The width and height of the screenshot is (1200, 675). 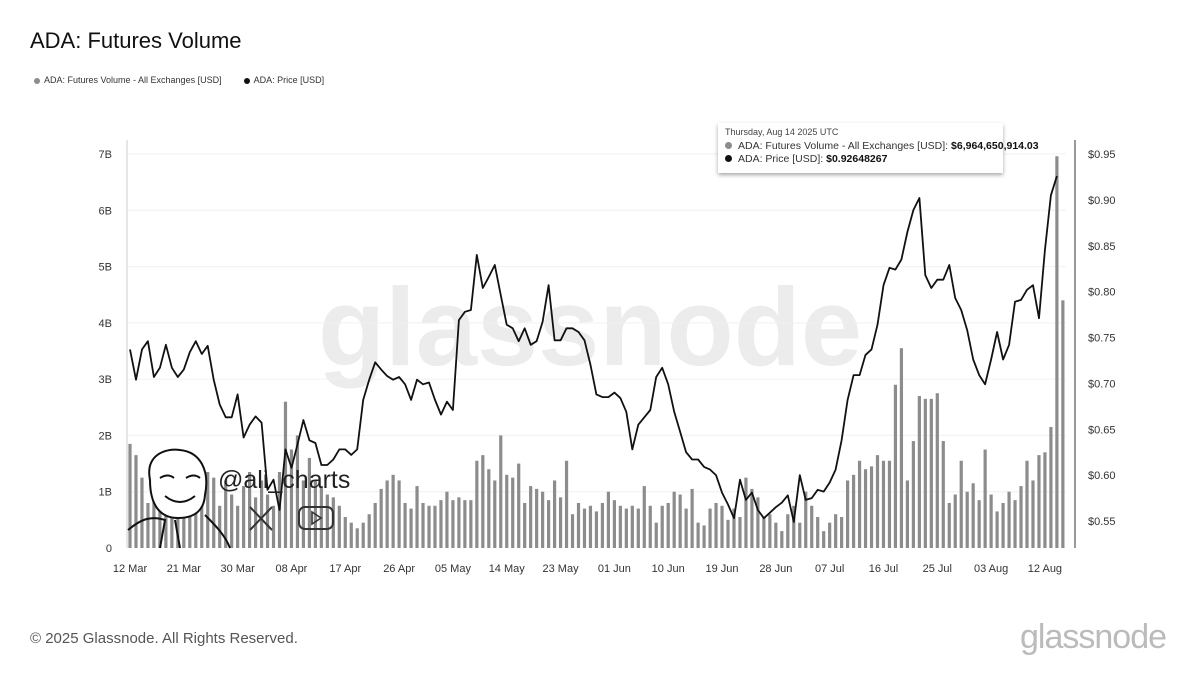 I want to click on x-axis-tick: 16 Jul, so click(x=883, y=569).